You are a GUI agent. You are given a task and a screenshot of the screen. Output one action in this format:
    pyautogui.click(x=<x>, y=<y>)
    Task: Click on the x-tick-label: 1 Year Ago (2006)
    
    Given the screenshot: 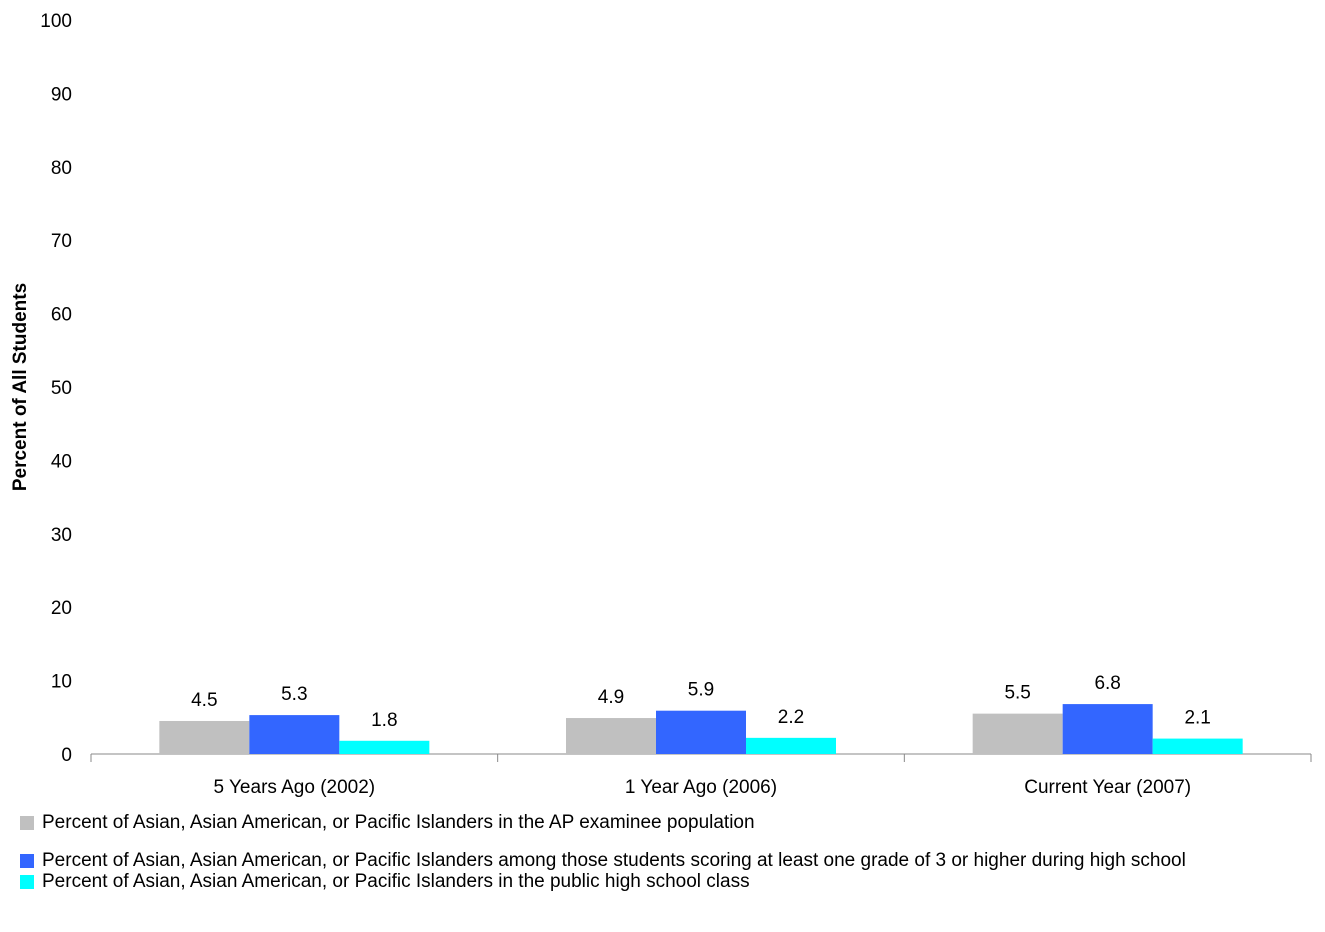 What is the action you would take?
    pyautogui.click(x=701, y=787)
    